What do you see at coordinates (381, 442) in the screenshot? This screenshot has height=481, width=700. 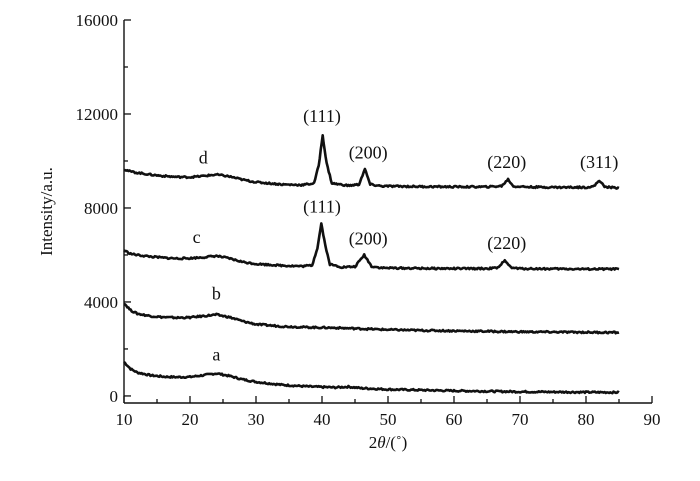 I see `x-axis-label-symbol: θ` at bounding box center [381, 442].